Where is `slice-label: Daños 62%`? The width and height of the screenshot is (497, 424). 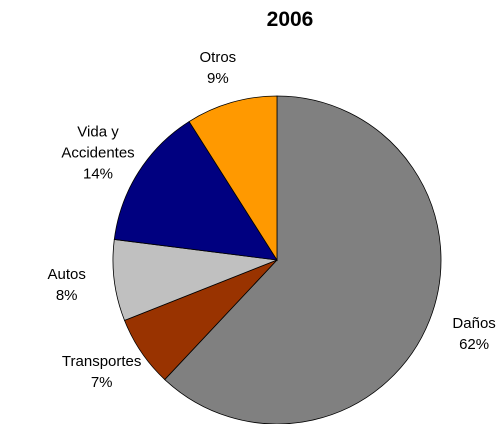
slice-label: Daños 62% is located at coordinates (463, 334).